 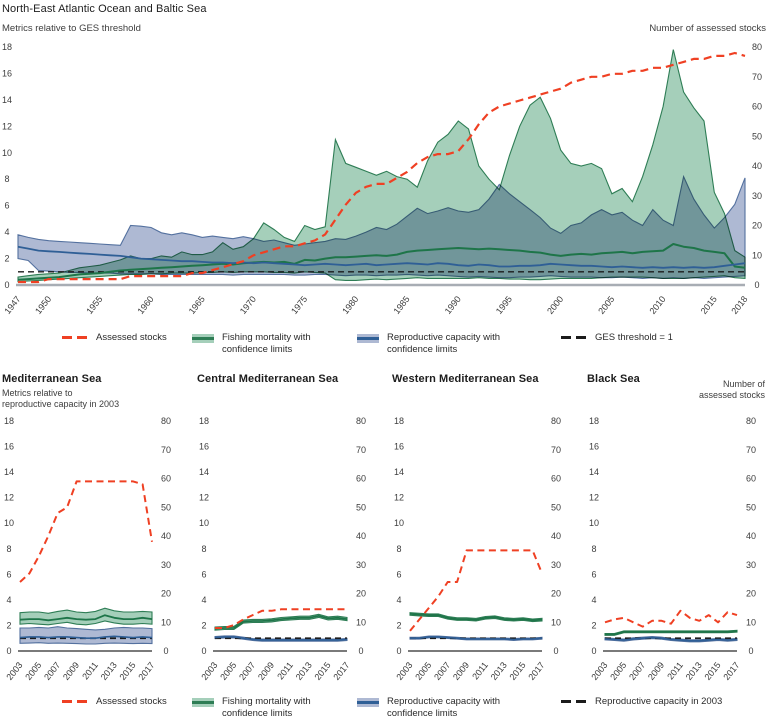 I want to click on axis-tick-label: 1947, so click(x=12, y=305).